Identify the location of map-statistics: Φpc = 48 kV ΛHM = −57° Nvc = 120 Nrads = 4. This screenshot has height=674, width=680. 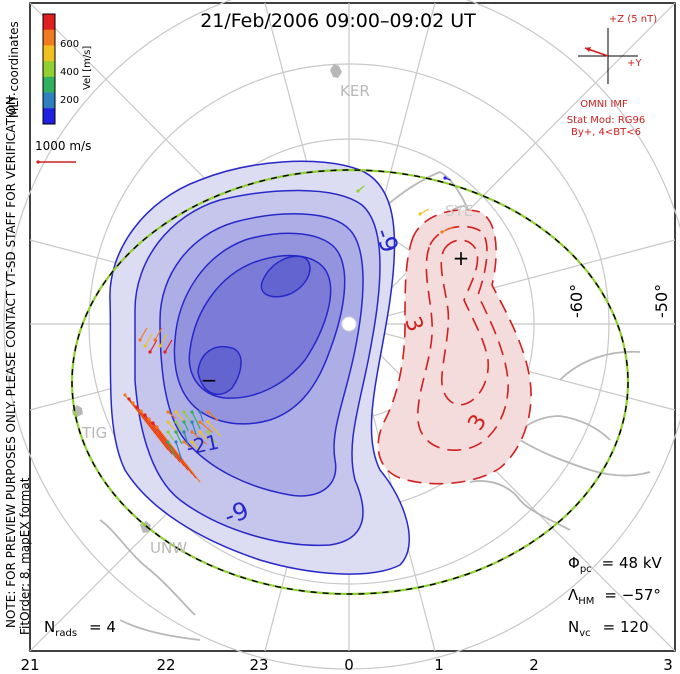
(353, 596).